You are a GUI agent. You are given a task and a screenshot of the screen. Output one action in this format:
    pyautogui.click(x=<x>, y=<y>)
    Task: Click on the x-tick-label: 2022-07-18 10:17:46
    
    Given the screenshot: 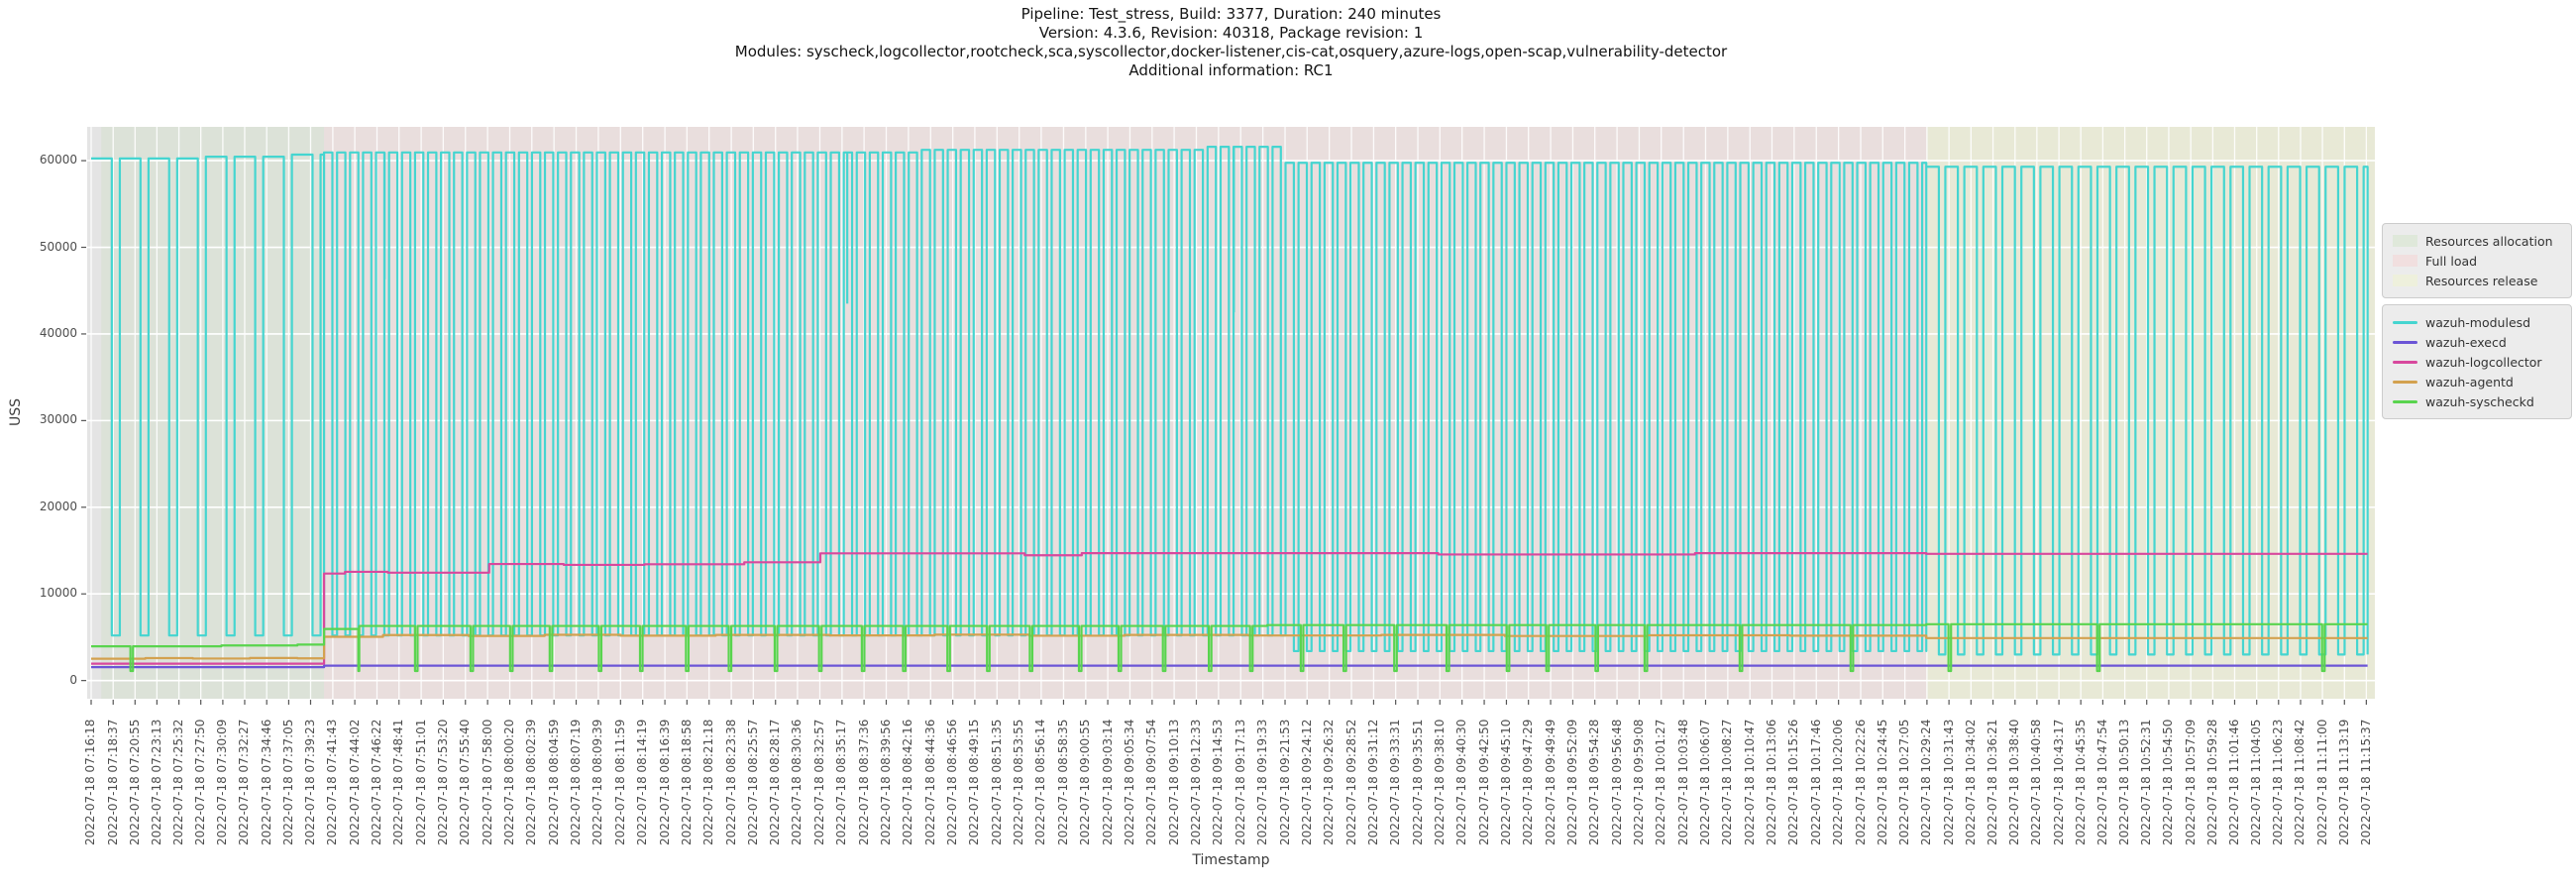 What is the action you would take?
    pyautogui.click(x=1815, y=782)
    